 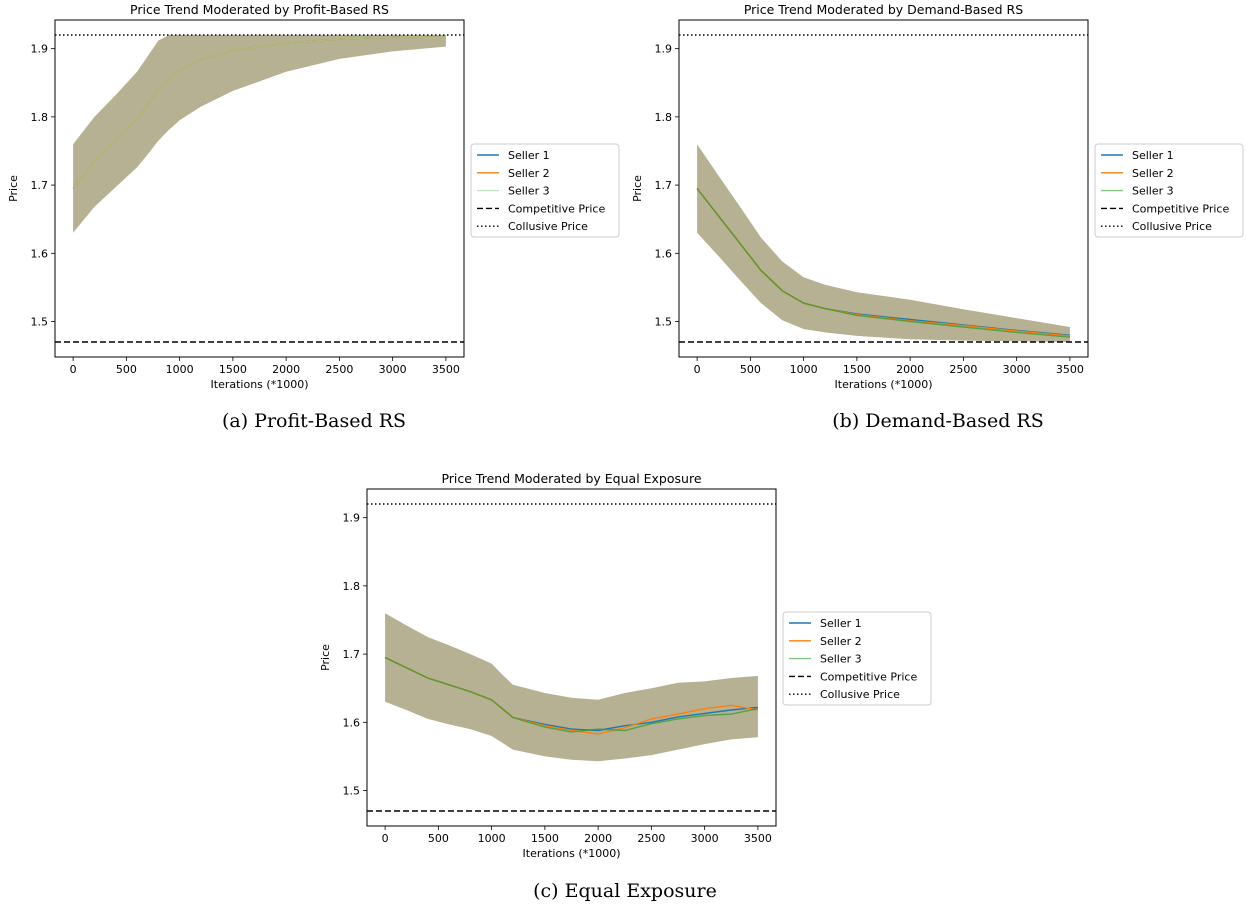 I want to click on caption-equal-exposure: (c) Equal Exposure, so click(x=625, y=891).